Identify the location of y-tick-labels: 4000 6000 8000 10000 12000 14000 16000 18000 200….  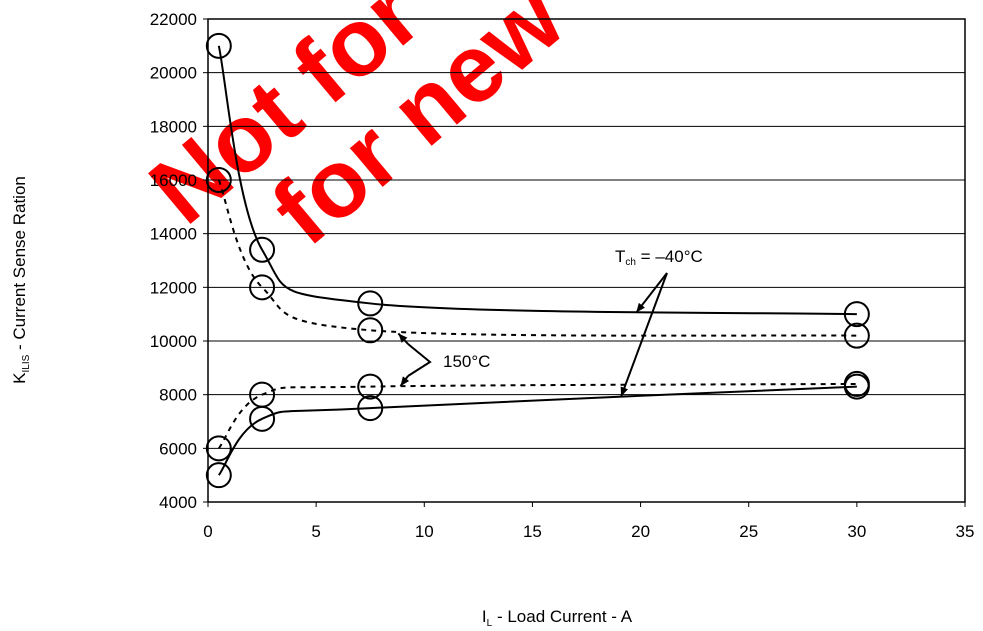
(179, 261).